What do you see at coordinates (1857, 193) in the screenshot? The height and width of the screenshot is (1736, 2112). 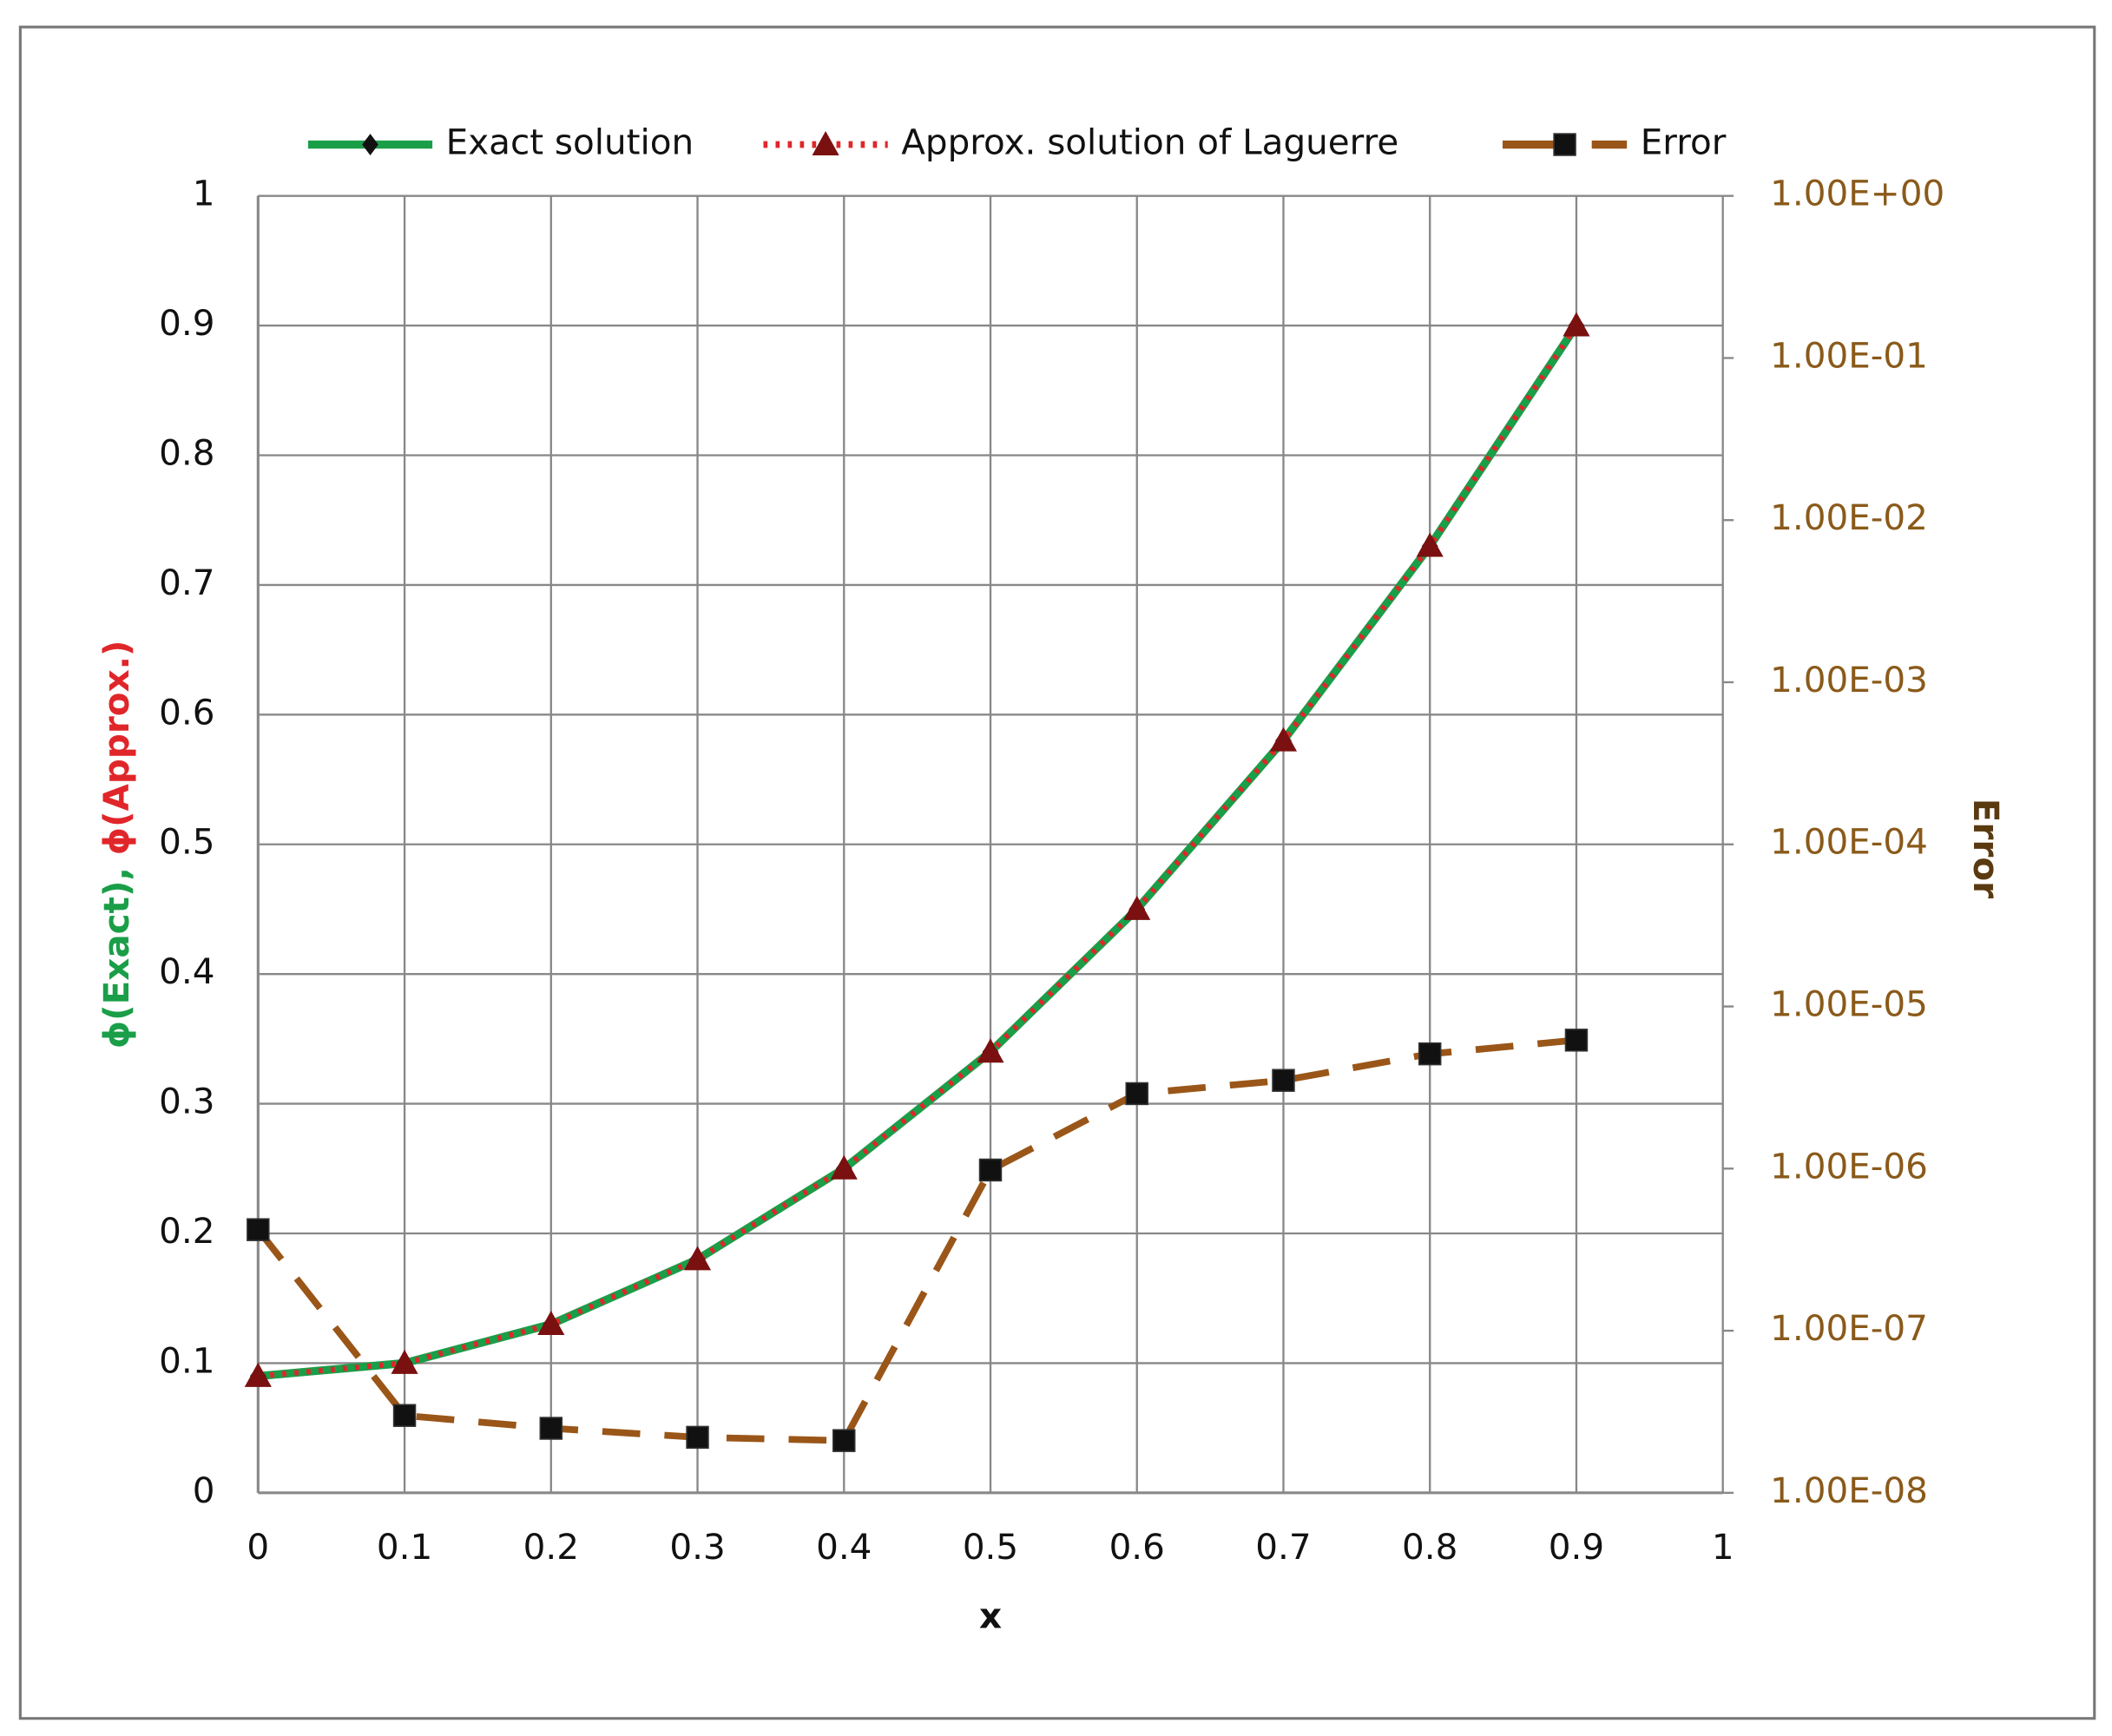 I see `y2-tick-label: 1.00E+00` at bounding box center [1857, 193].